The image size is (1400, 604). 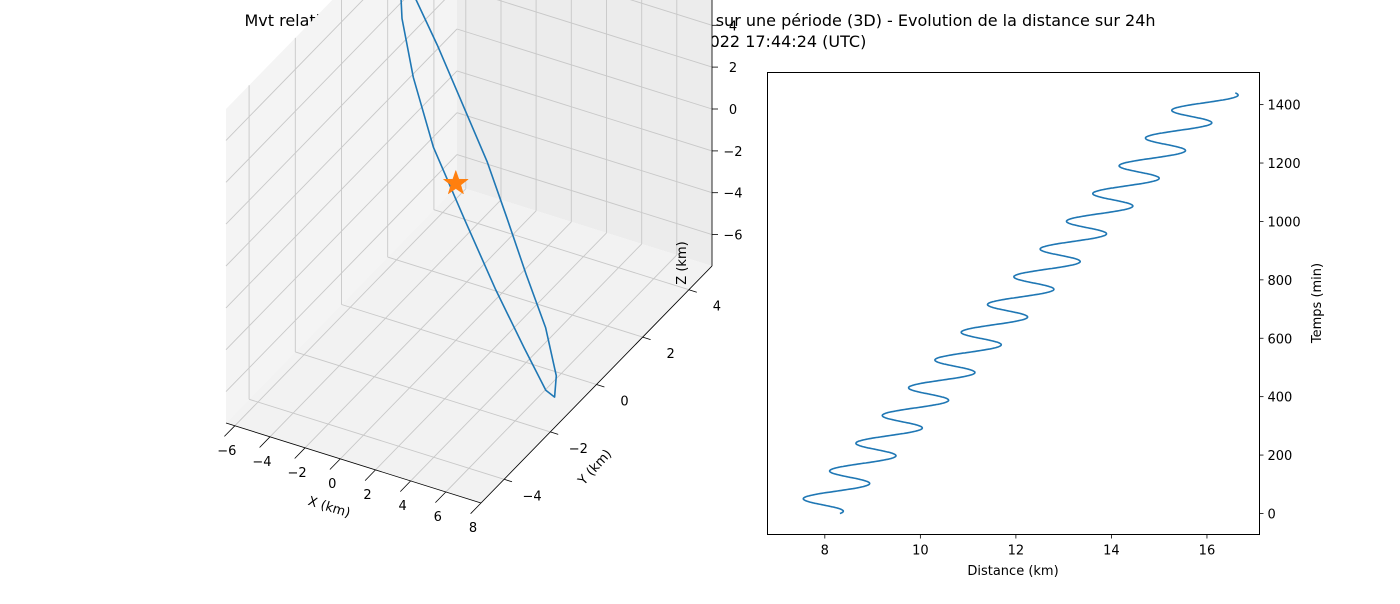 What do you see at coordinates (1012, 571) in the screenshot?
I see `distance-axis-label: Distance (km)` at bounding box center [1012, 571].